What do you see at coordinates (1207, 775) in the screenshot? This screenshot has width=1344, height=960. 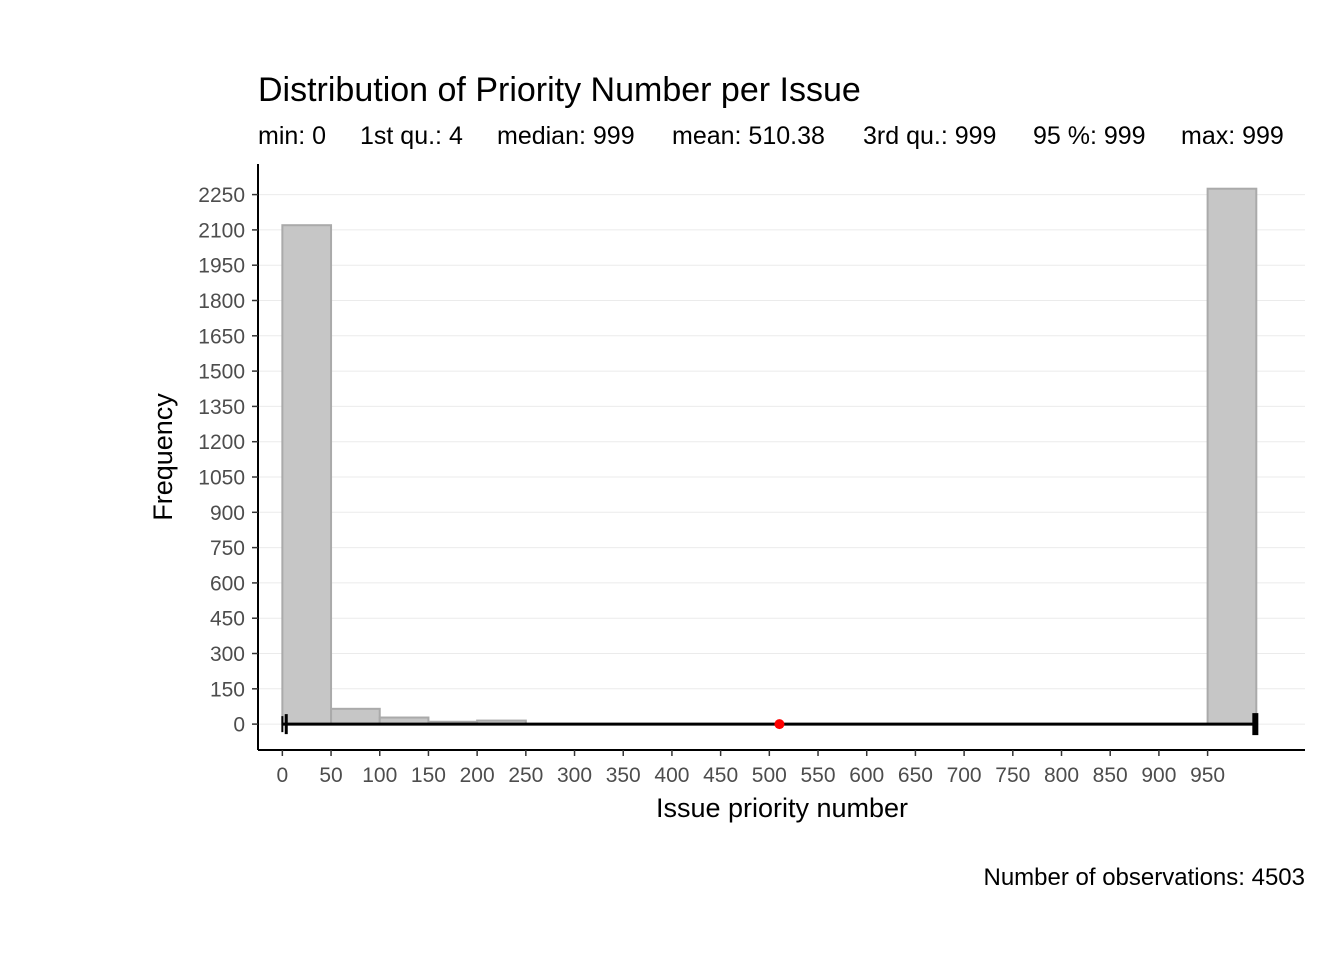 I see `x-tick-label: 950` at bounding box center [1207, 775].